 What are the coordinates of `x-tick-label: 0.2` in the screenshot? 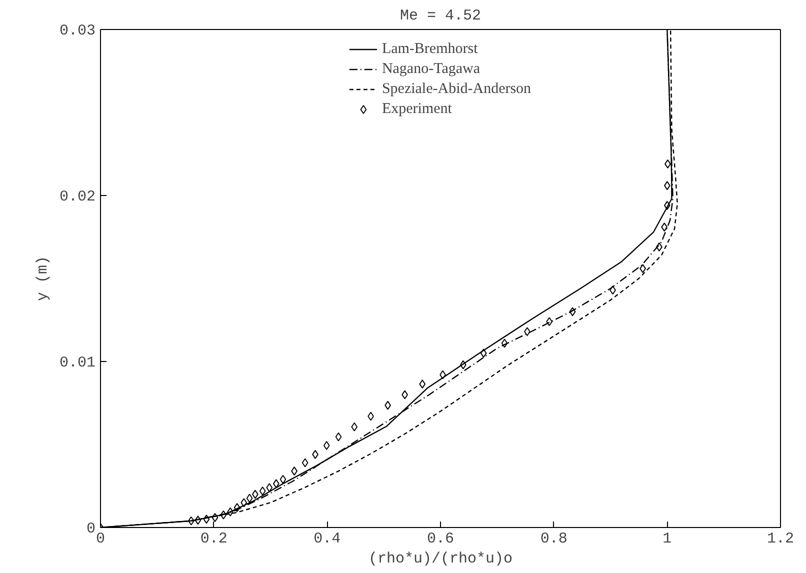 It's located at (214, 539).